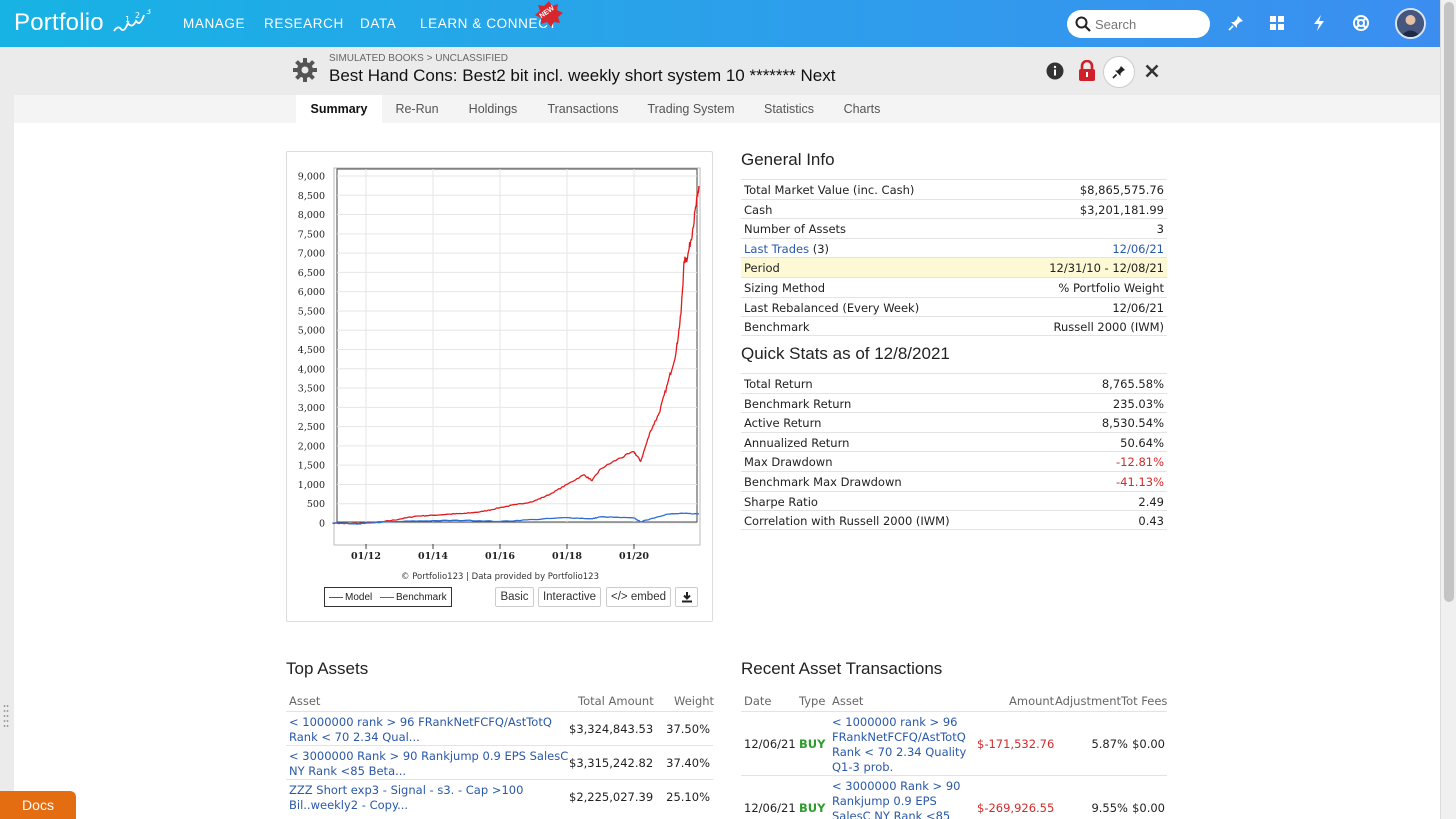  Describe the element at coordinates (388, 597) in the screenshot. I see `chart-legend: Model Benchmark` at that location.